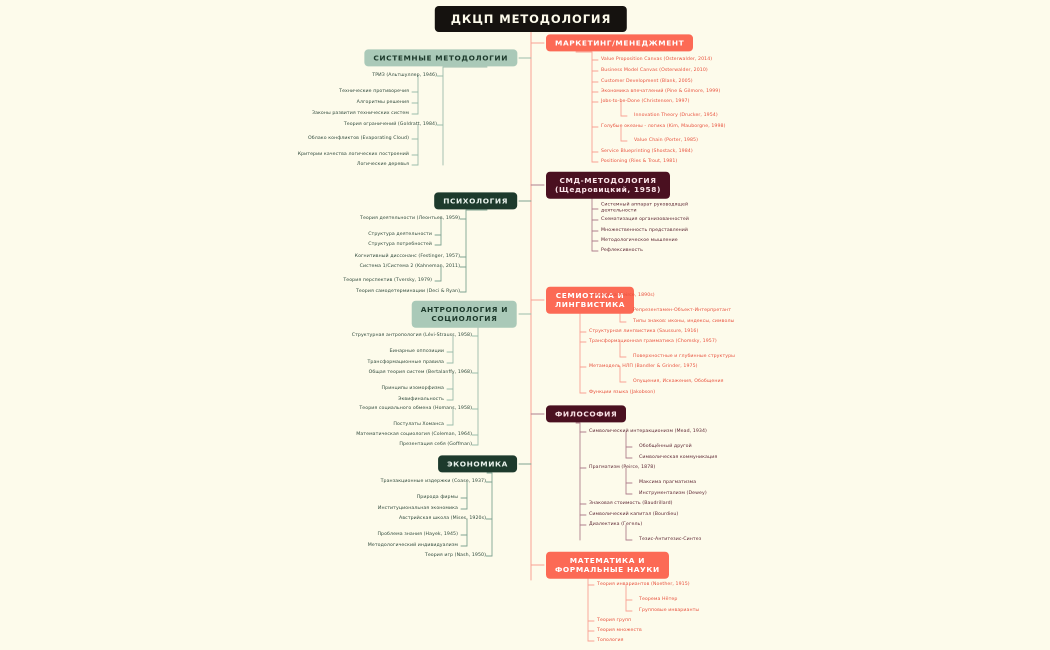 This screenshot has height=650, width=1050. I want to click on leaf-node: Jobs-to-be-Done (Christensen, 1997), so click(645, 102).